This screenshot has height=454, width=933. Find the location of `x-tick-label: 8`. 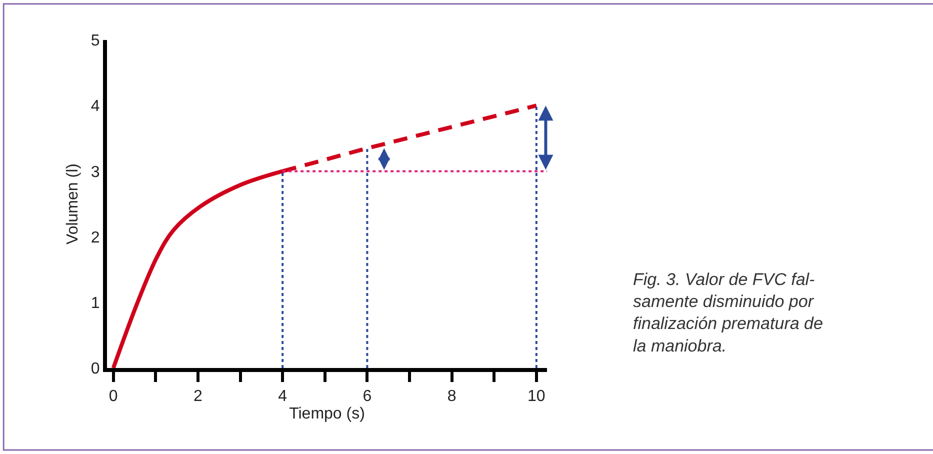

x-tick-label: 8 is located at coordinates (451, 397).